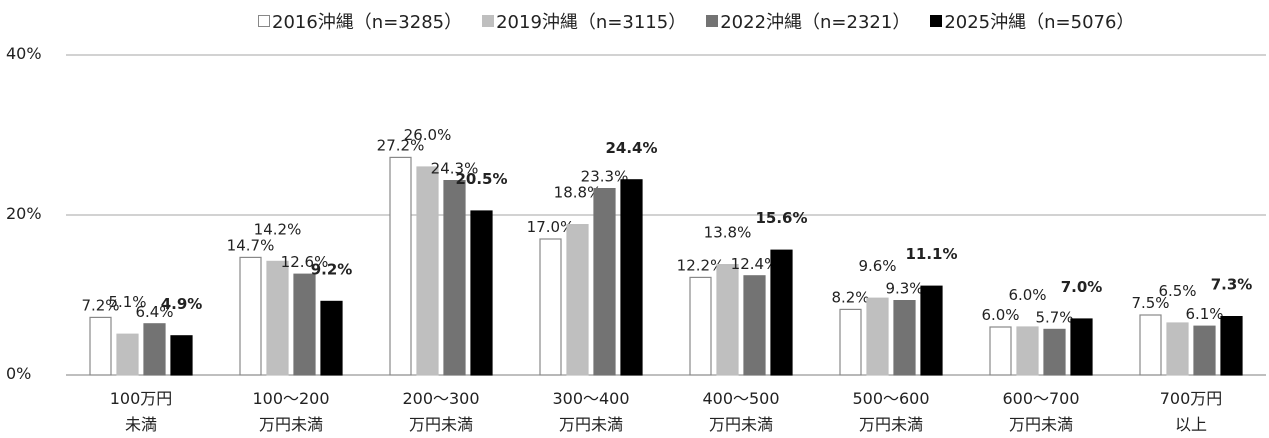  What do you see at coordinates (904, 289) in the screenshot?
I see `data-label: 9.3%` at bounding box center [904, 289].